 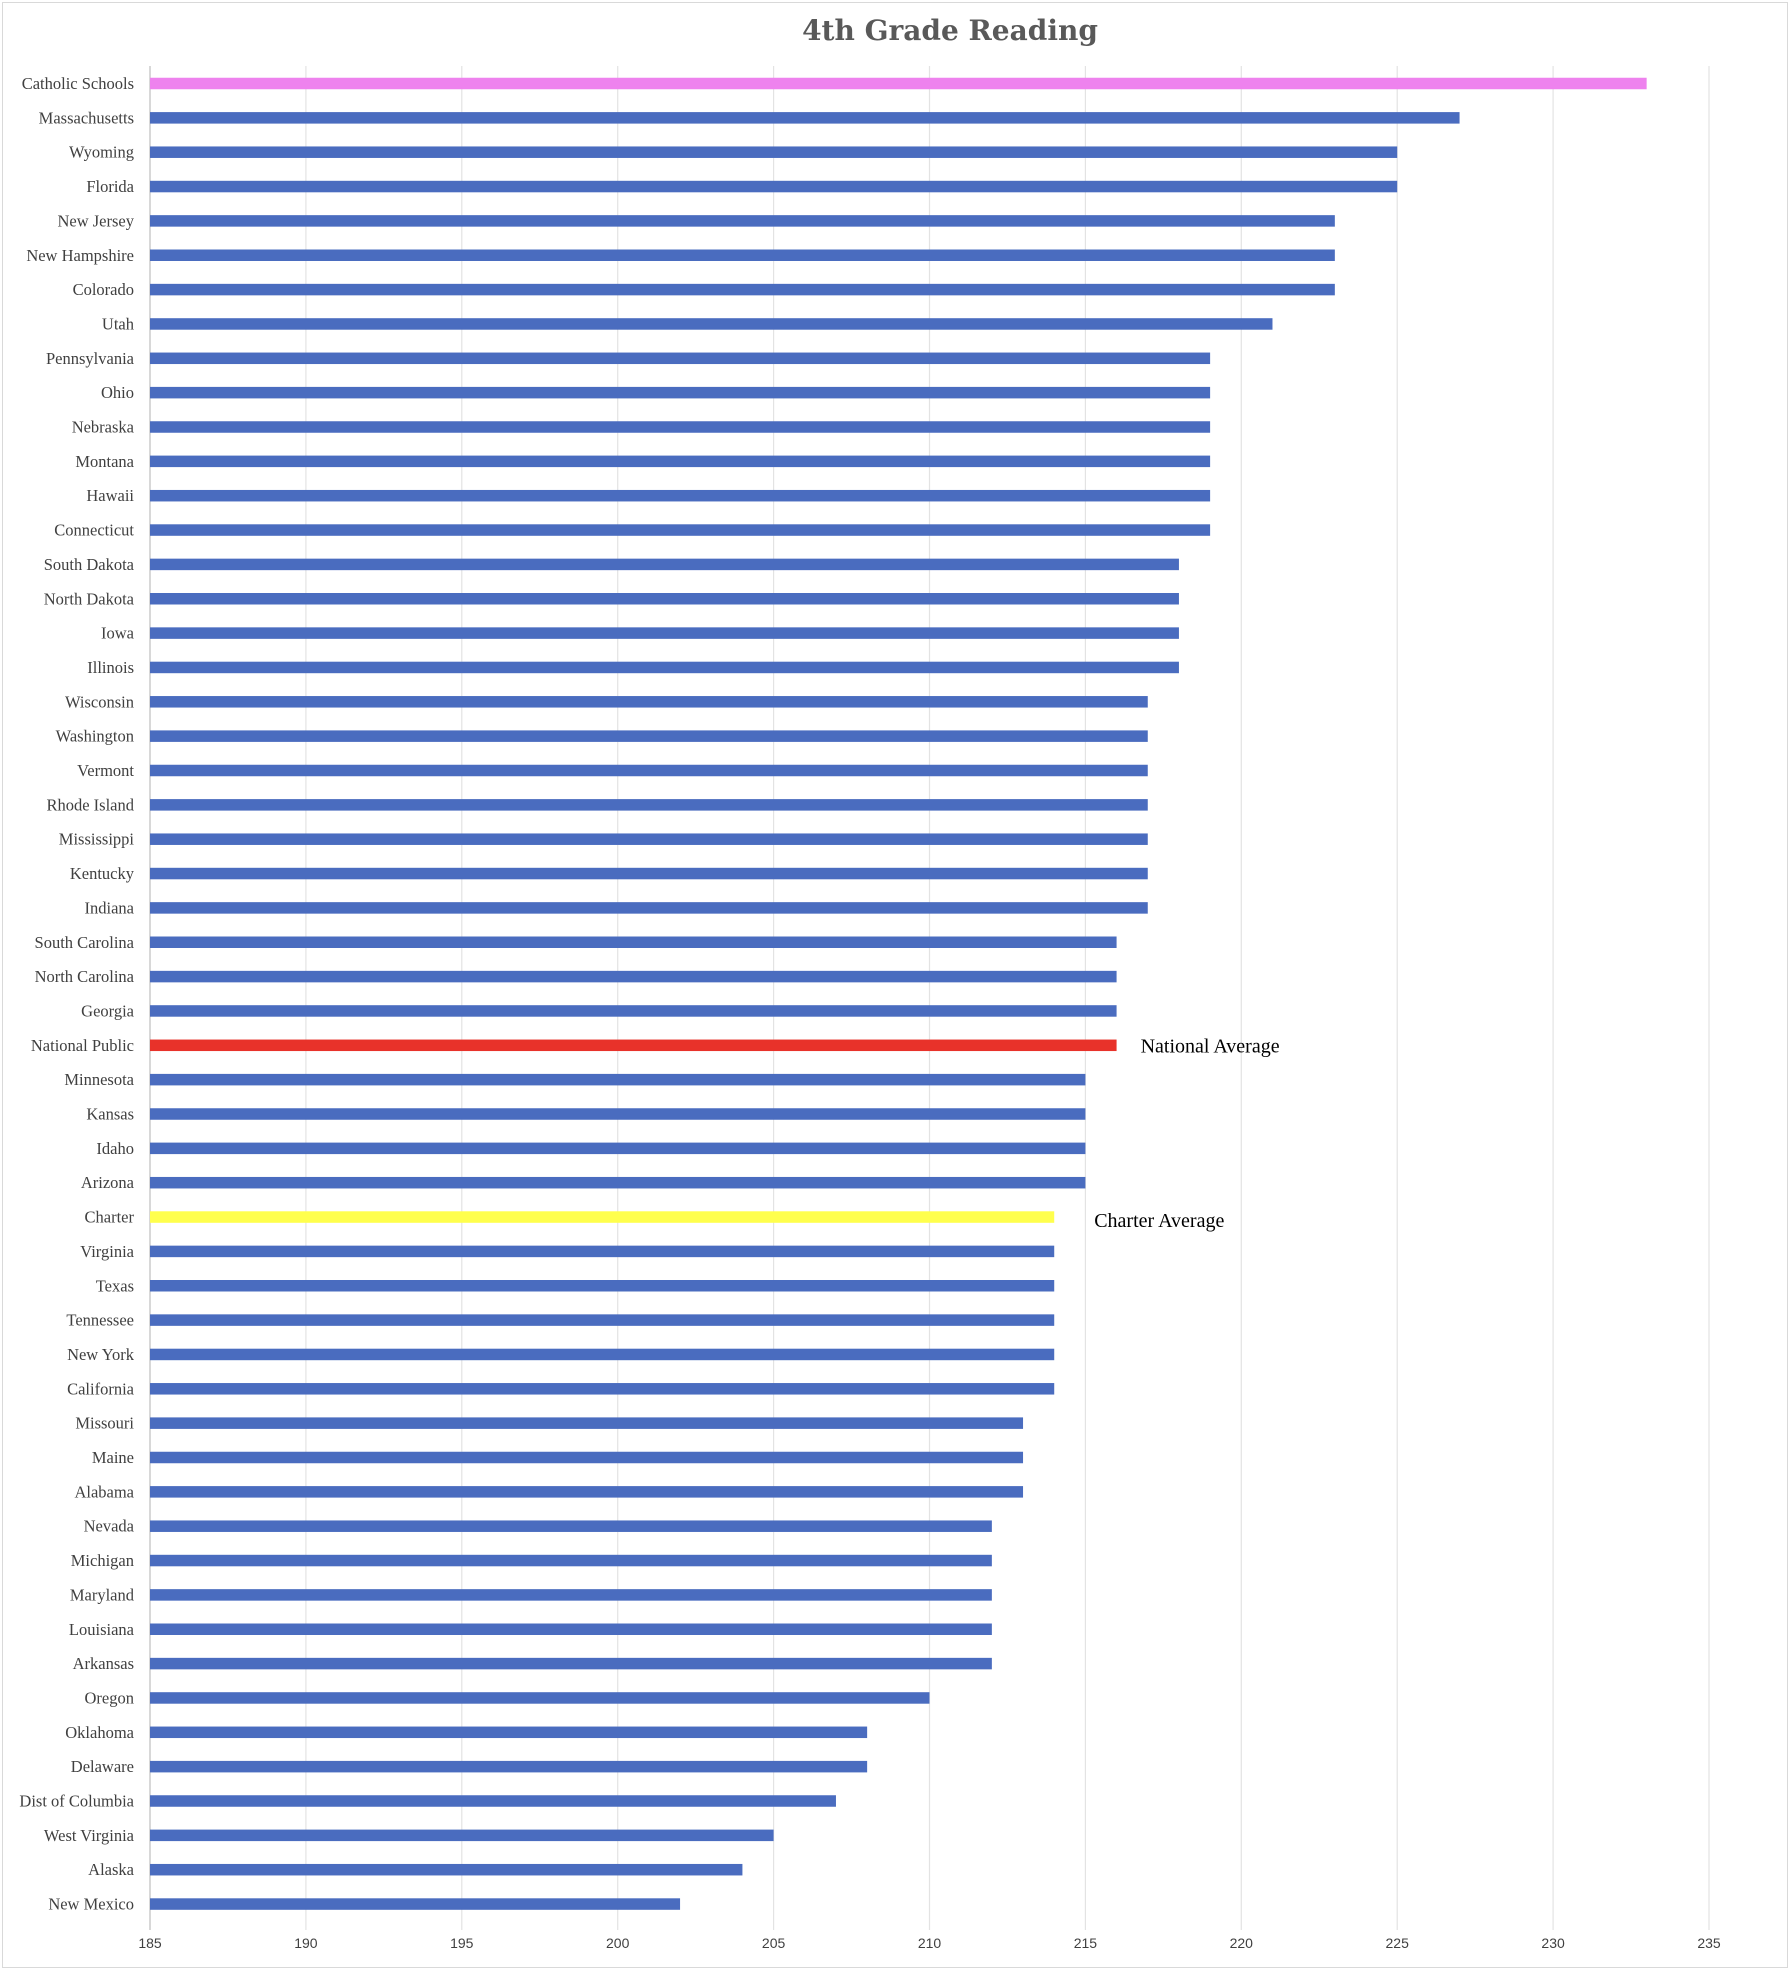 I want to click on category-label-connecticut: Connecticut, so click(x=94, y=530).